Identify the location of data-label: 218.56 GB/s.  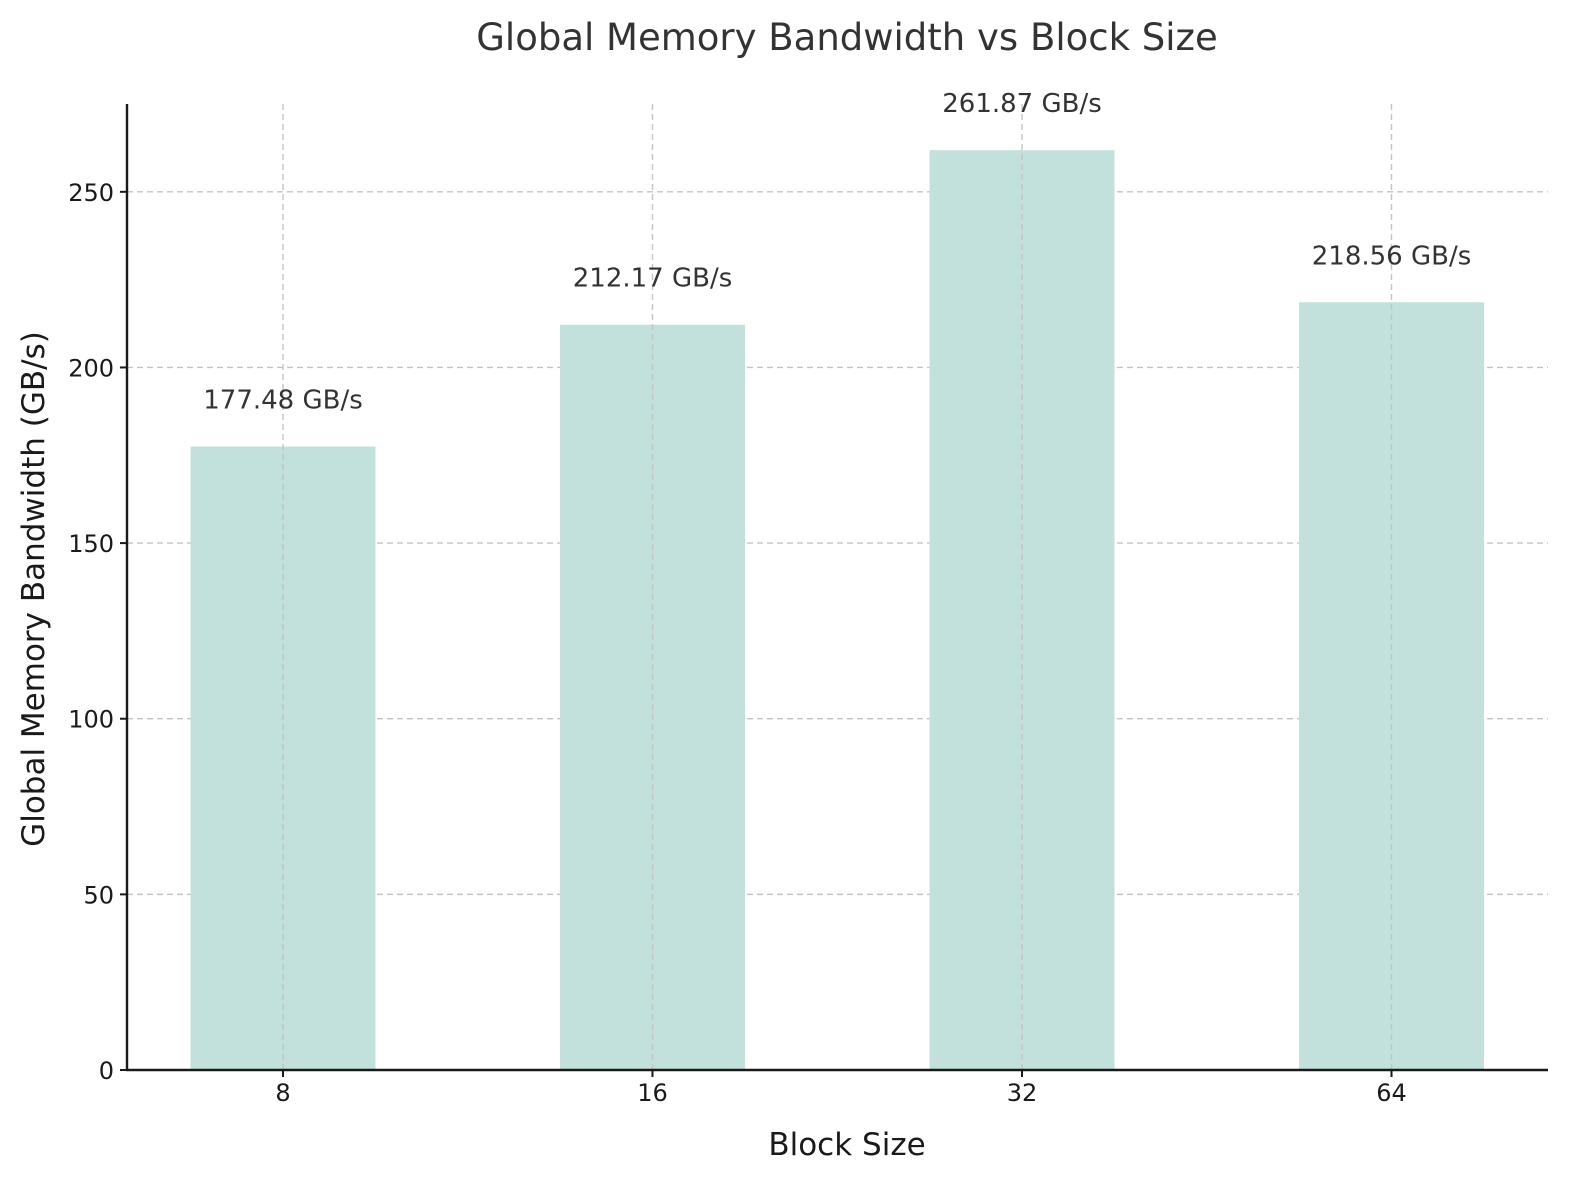
(1392, 256).